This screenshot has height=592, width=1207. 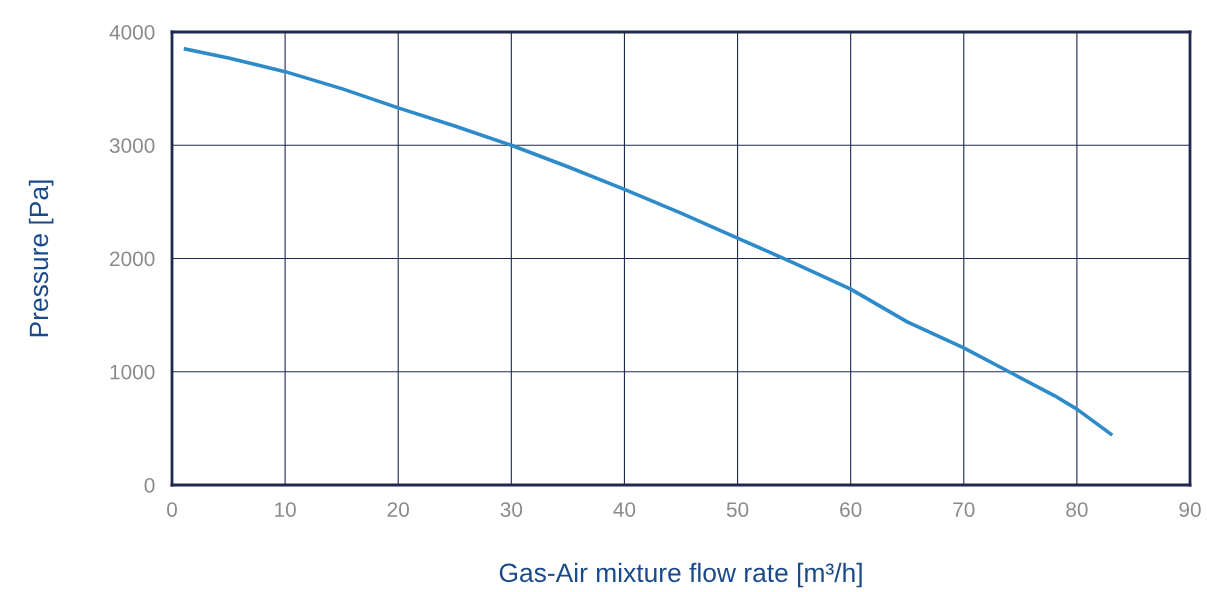 I want to click on y-tick-label: 2000, so click(x=132, y=259).